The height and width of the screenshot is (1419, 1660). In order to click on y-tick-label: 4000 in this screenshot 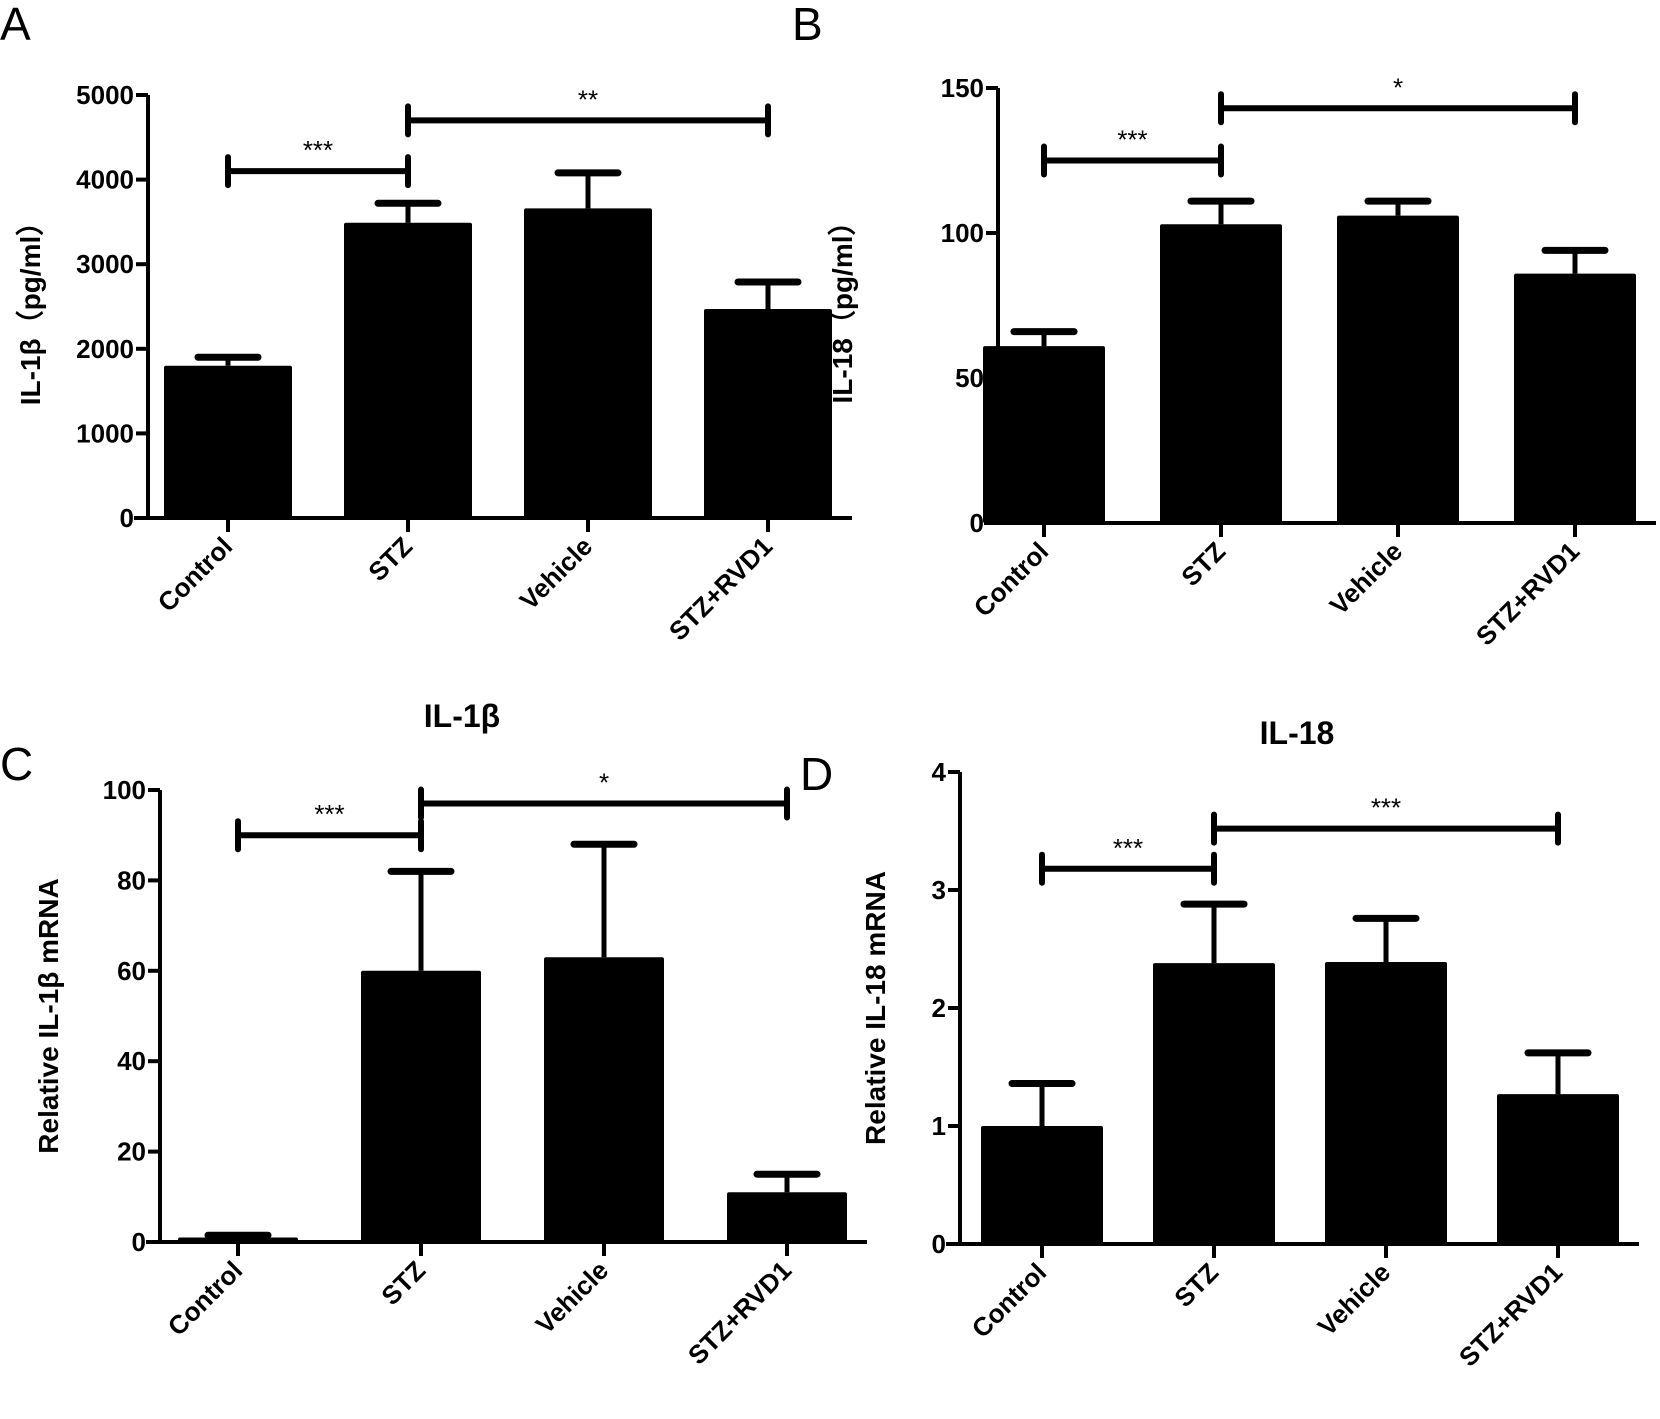, I will do `click(105, 180)`.